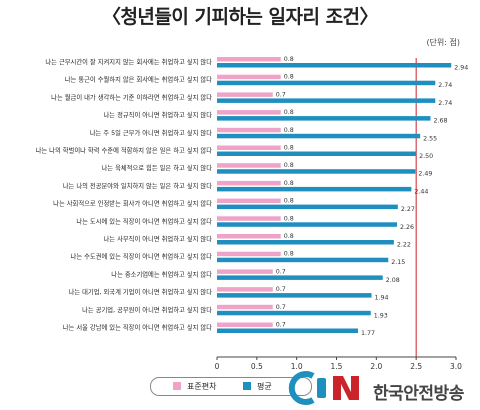 This screenshot has width=480, height=410. What do you see at coordinates (430, 138) in the screenshot?
I see `value-label-mean: 2.55` at bounding box center [430, 138].